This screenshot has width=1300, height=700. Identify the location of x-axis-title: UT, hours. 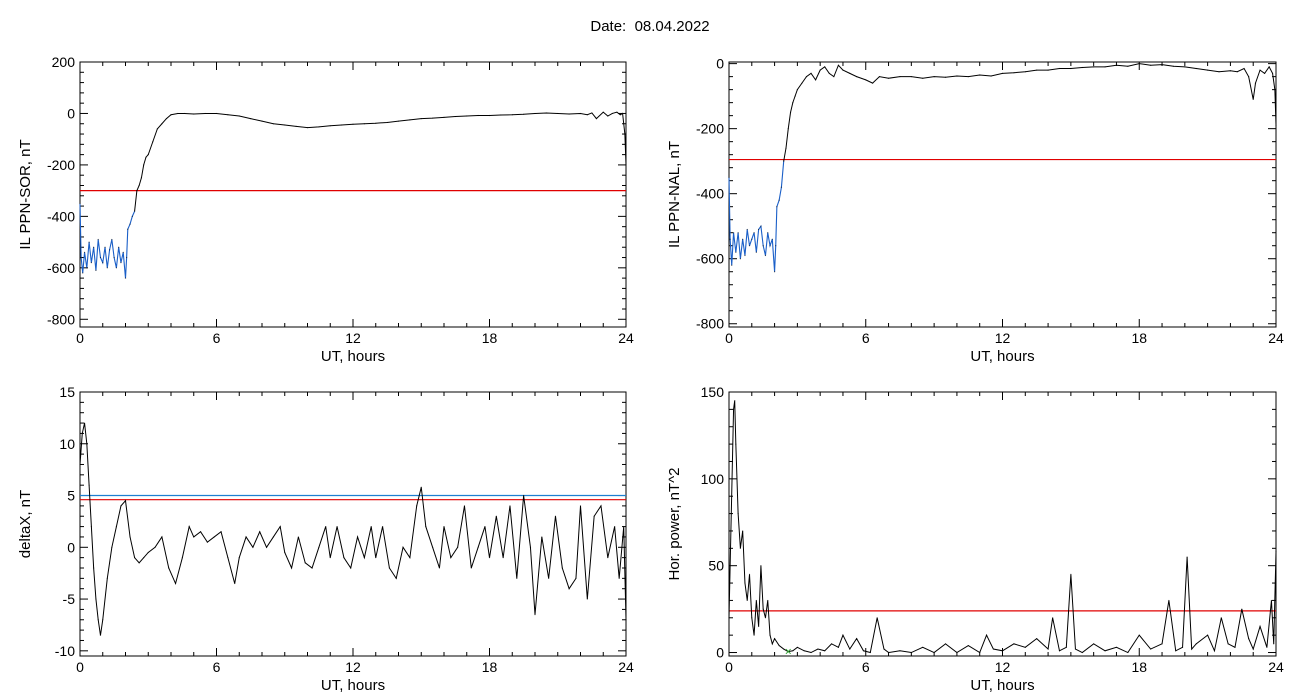
(1002, 685).